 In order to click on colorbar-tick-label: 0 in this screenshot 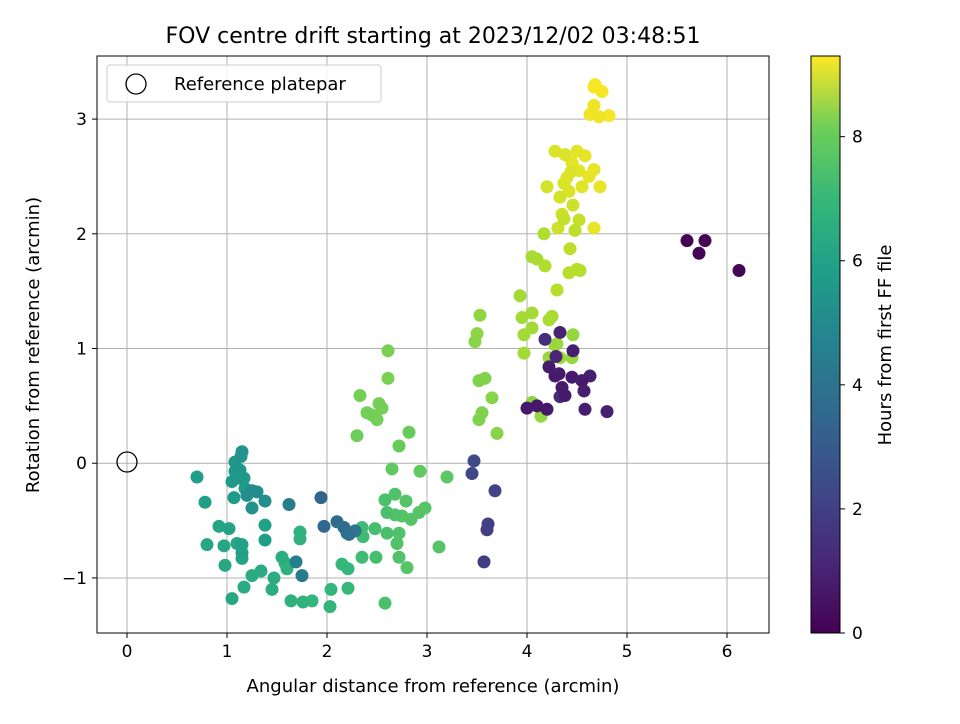, I will do `click(857, 634)`.